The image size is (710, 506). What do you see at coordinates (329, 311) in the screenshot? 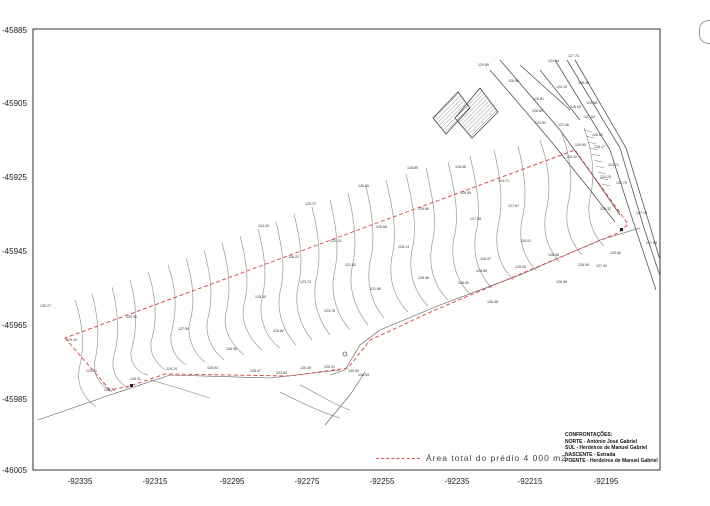
I see `elevation-label: 123.76` at bounding box center [329, 311].